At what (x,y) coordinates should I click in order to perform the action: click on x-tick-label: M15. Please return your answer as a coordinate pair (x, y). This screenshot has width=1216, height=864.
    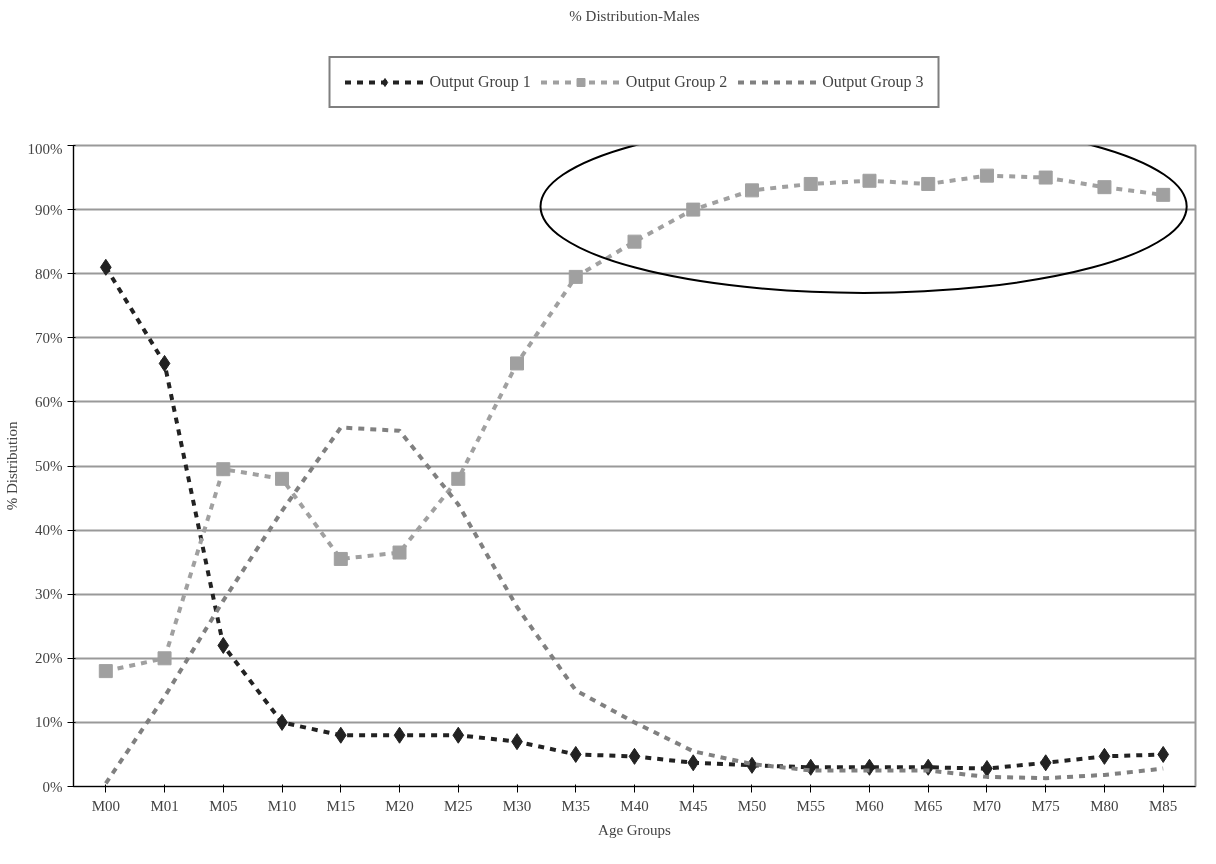
    Looking at the image, I should click on (340, 805).